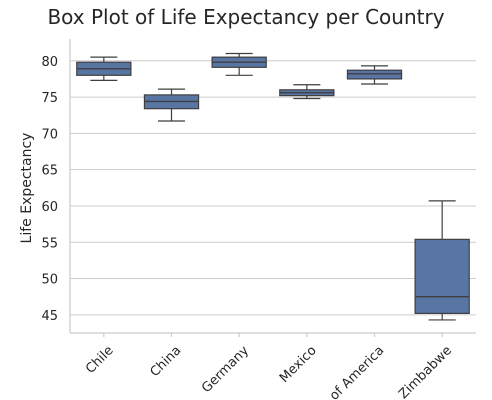  I want to click on y-tick-label: 60, so click(49, 207).